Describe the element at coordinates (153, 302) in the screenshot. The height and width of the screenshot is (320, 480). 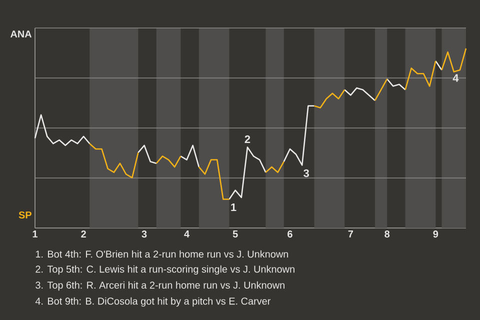
I see `text: 4. Bot 9th: B. DiCosola got hit by a pitch vs E. Carver` at that location.